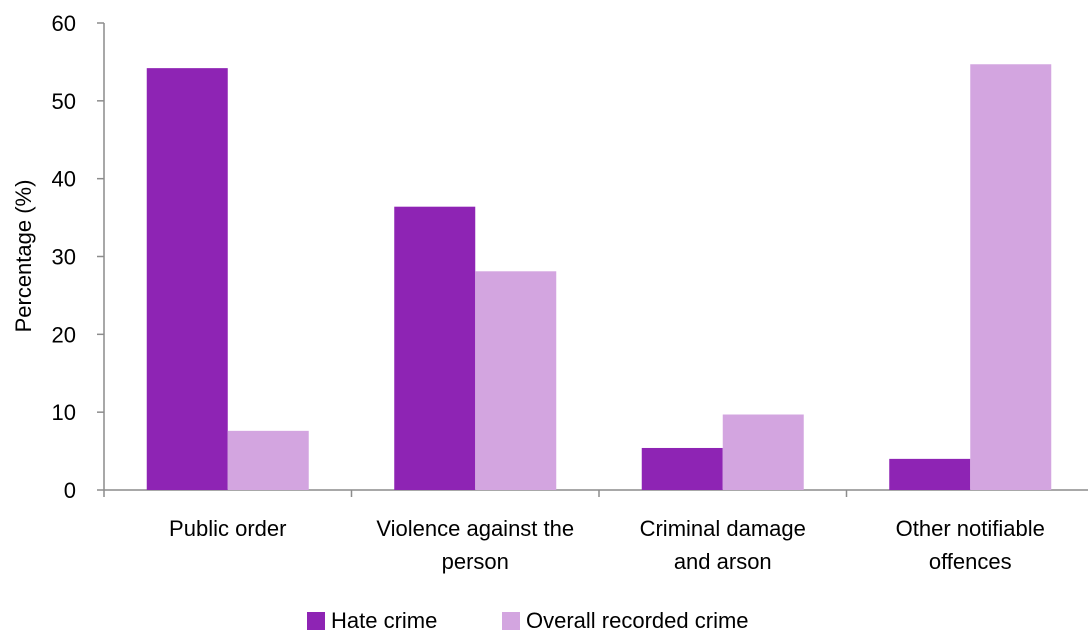 The height and width of the screenshot is (637, 1088). I want to click on x-axis, so click(595, 493).